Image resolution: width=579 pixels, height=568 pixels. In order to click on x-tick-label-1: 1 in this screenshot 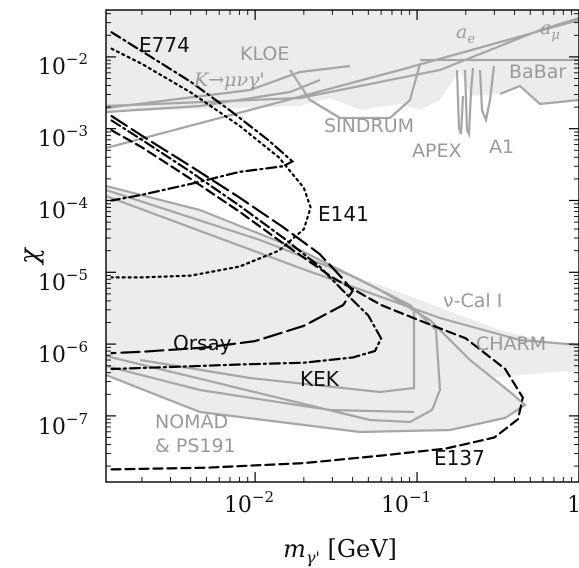, I will do `click(573, 505)`.